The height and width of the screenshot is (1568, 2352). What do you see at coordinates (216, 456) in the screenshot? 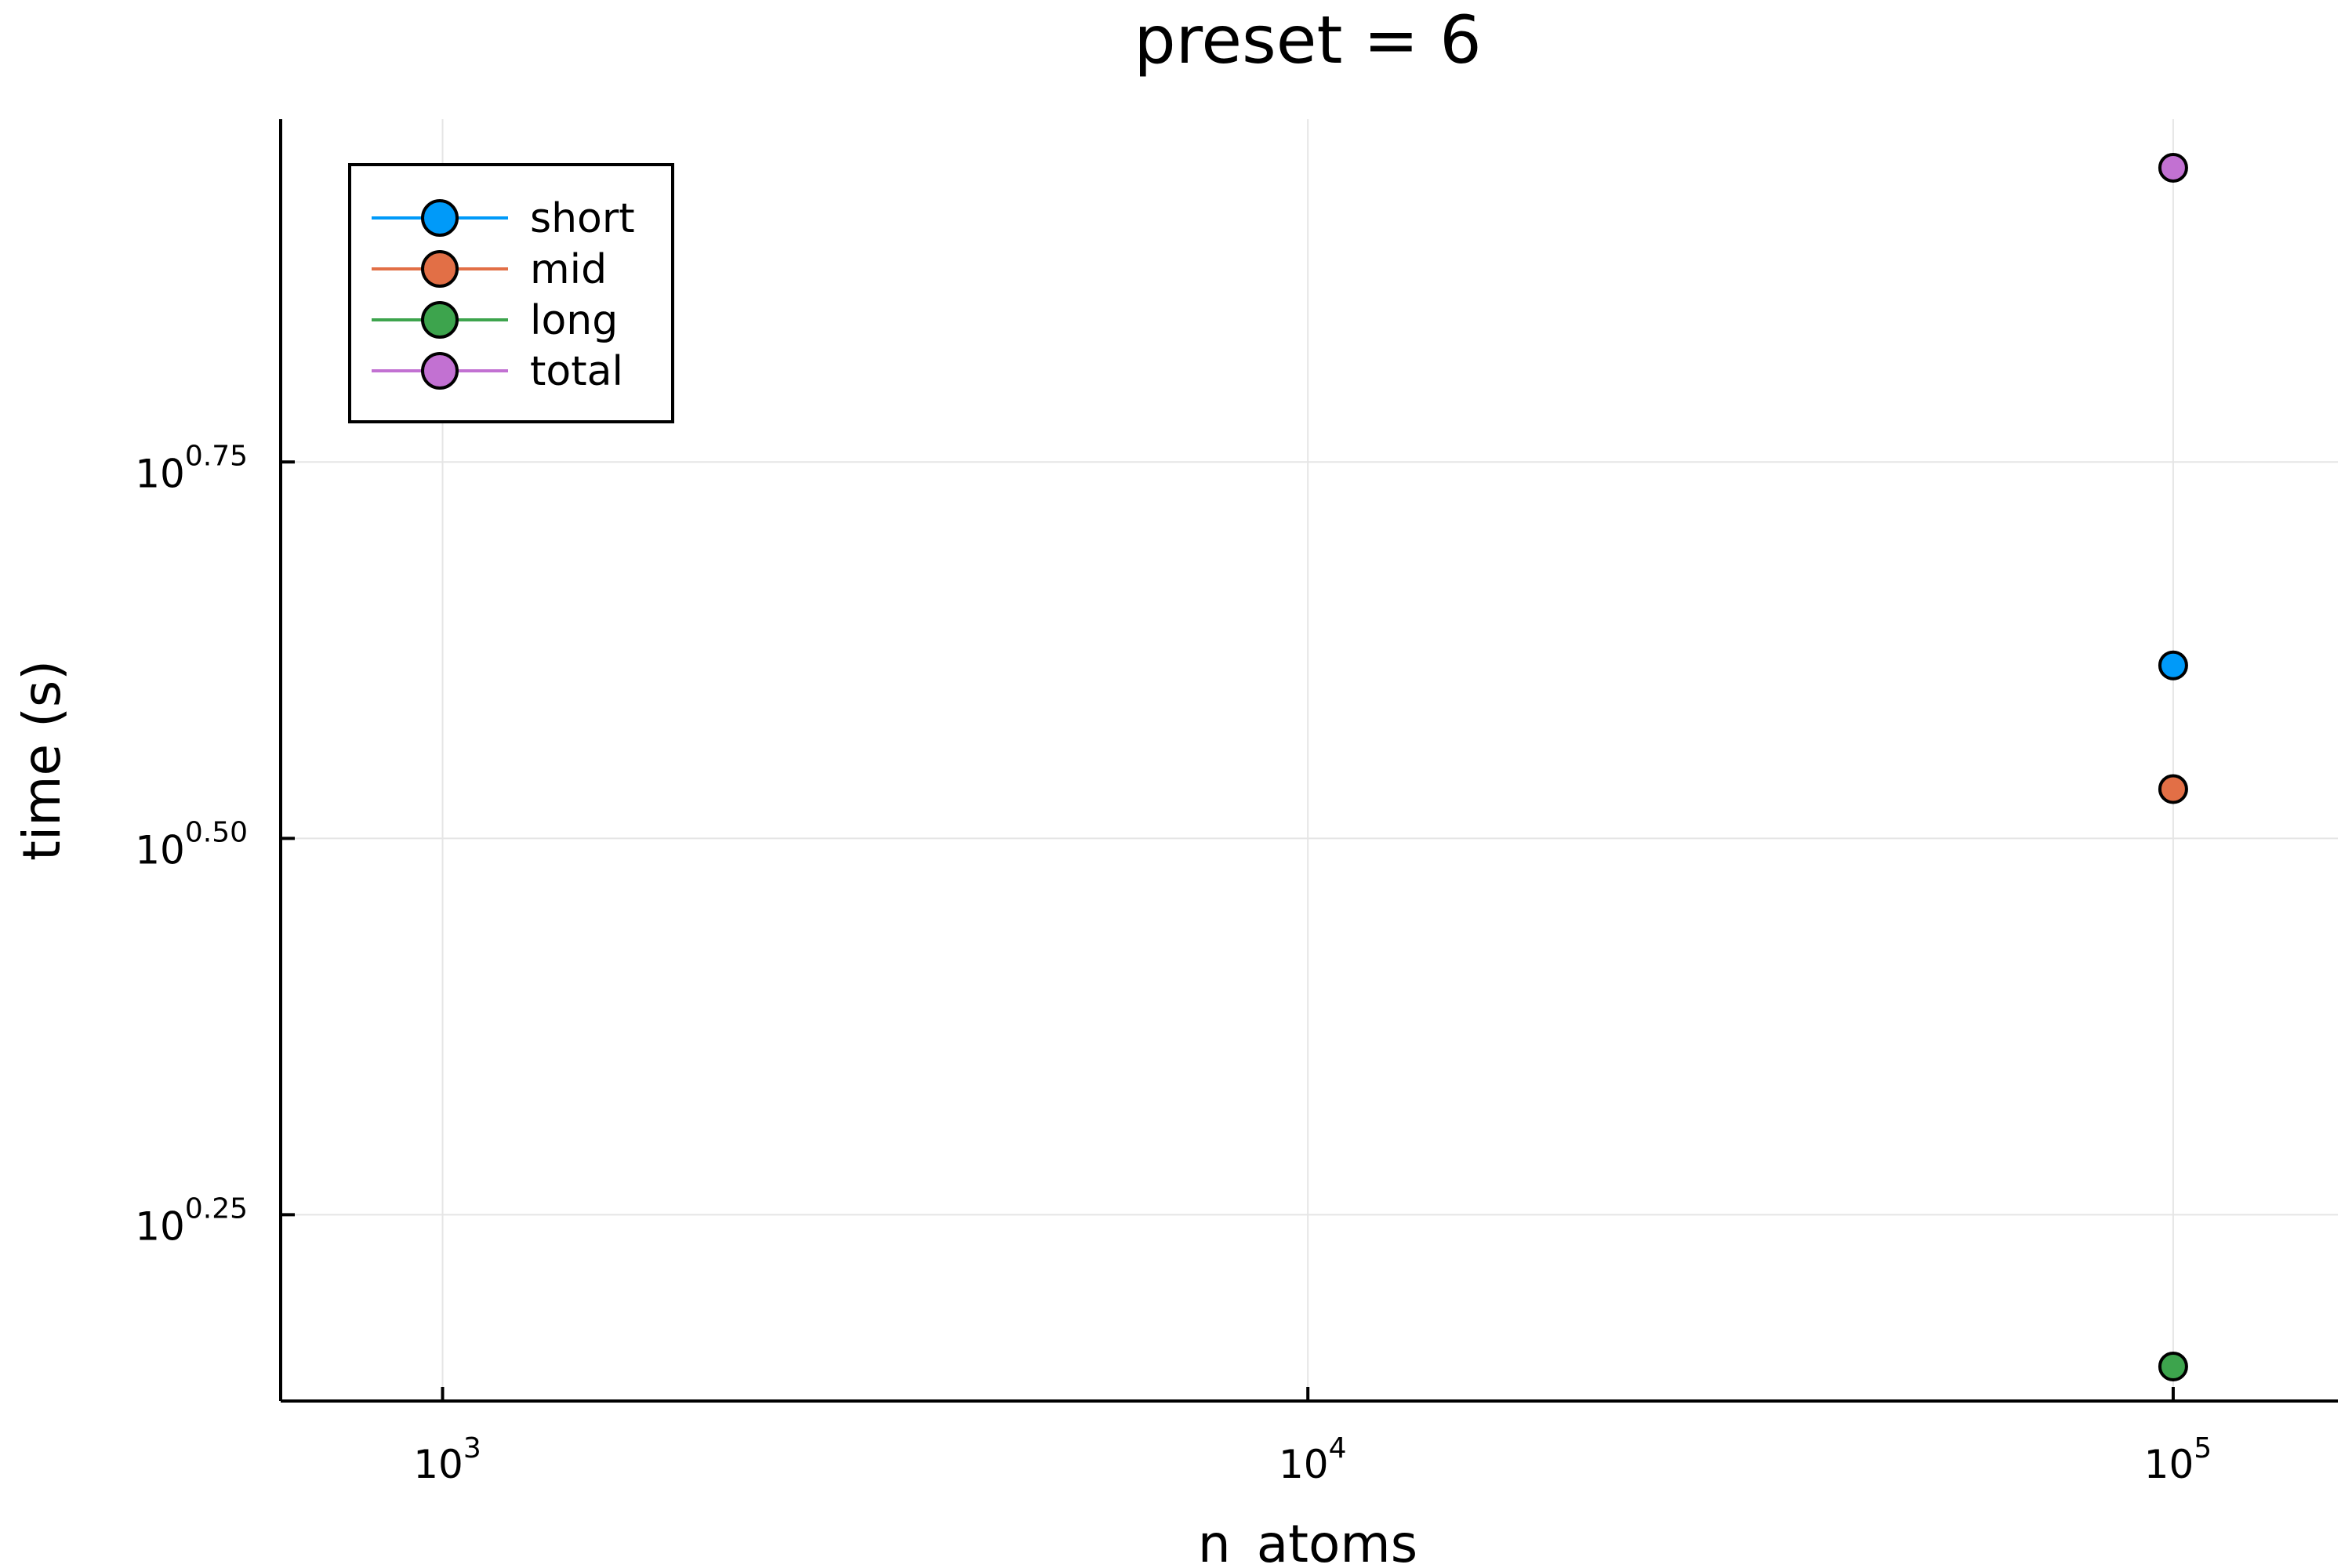
I see `y-tick-exponent: 0.75` at bounding box center [216, 456].